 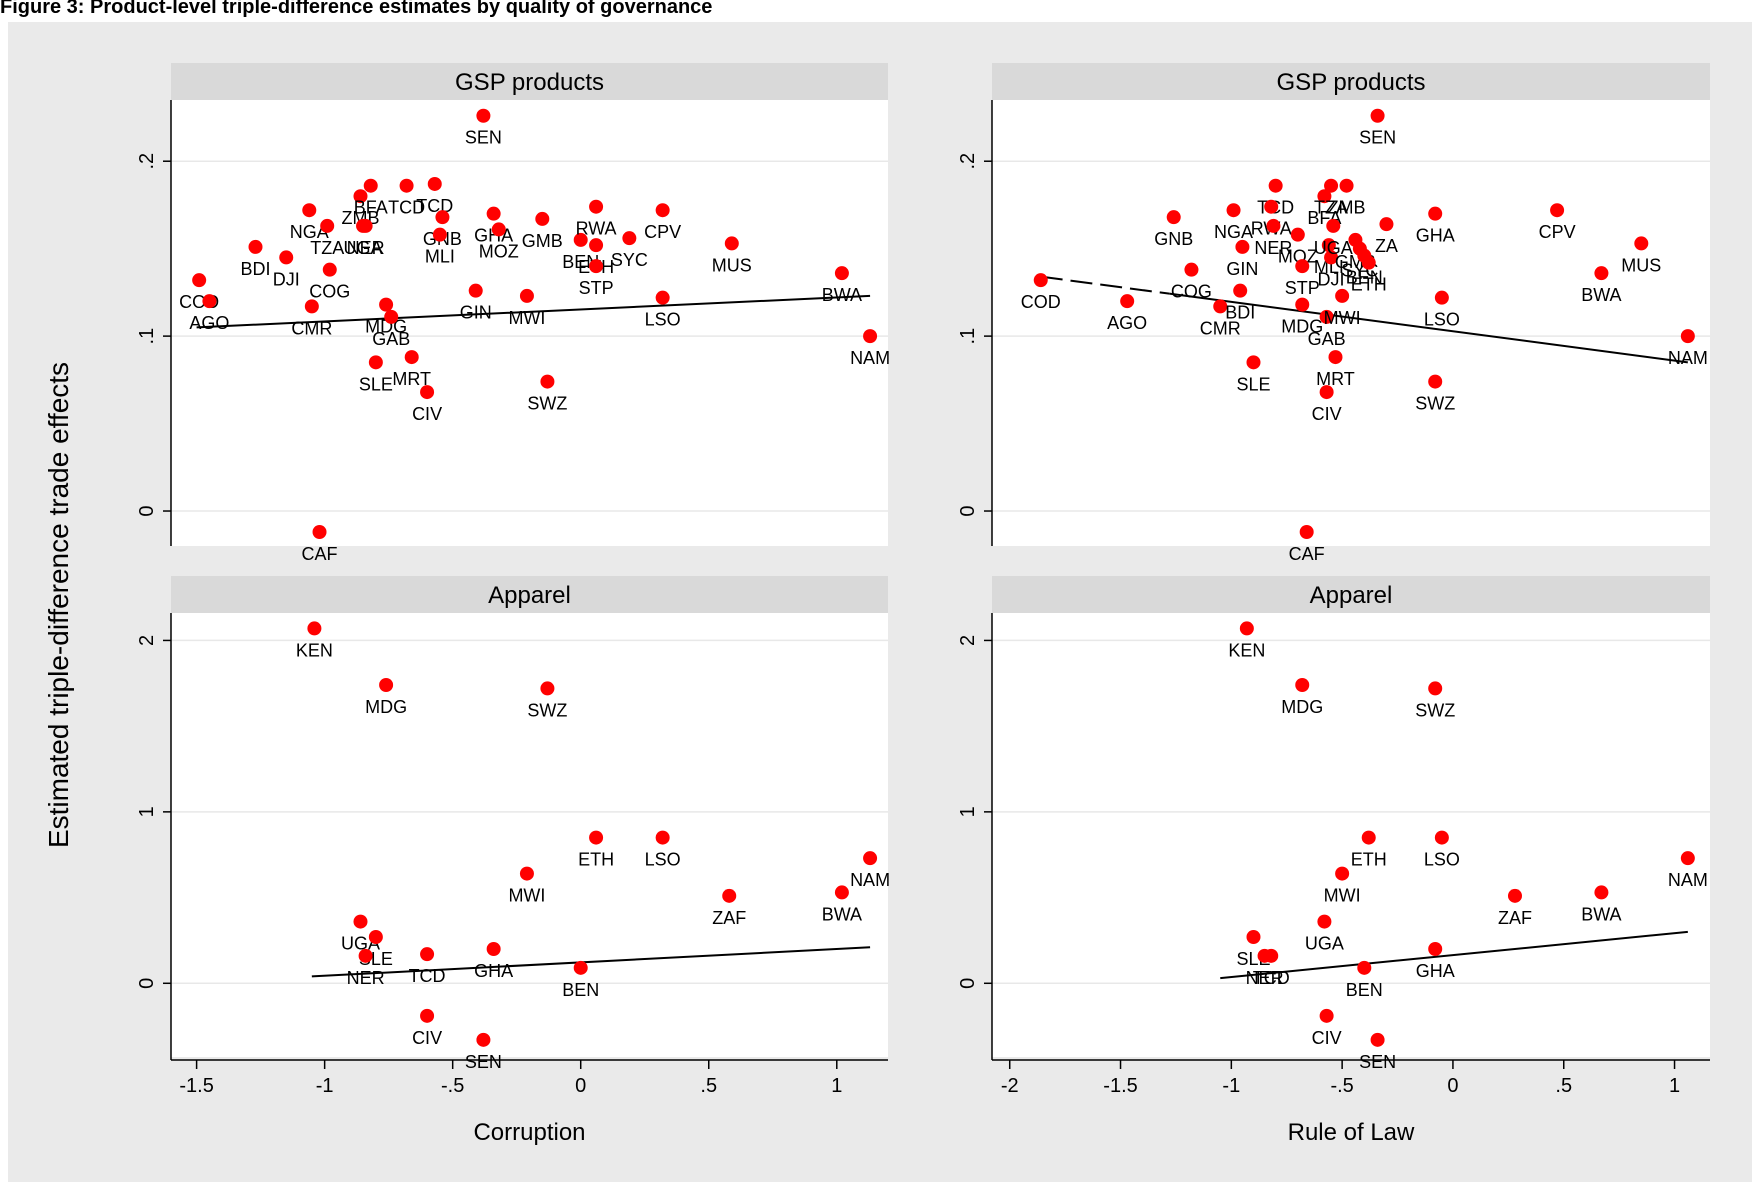 I want to click on point-label: ZAF, so click(x=729, y=918).